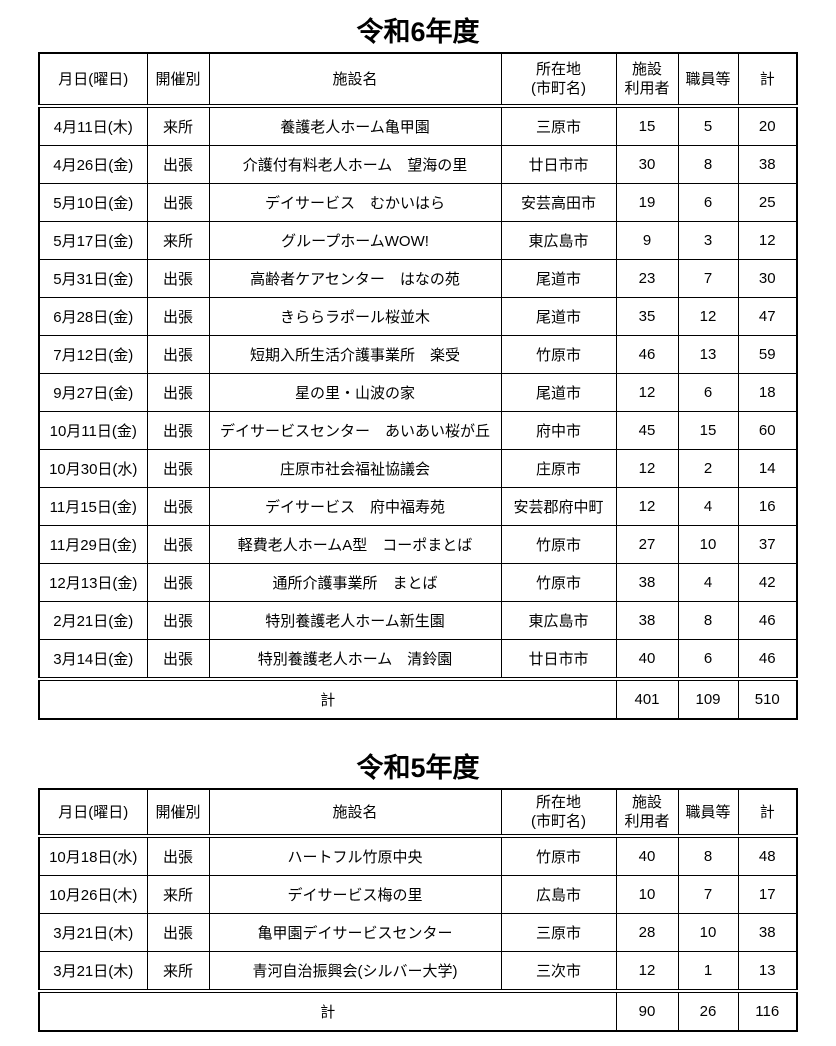 This screenshot has width=836, height=1046. Describe the element at coordinates (767, 164) in the screenshot. I see `cell-row-total: 38` at that location.